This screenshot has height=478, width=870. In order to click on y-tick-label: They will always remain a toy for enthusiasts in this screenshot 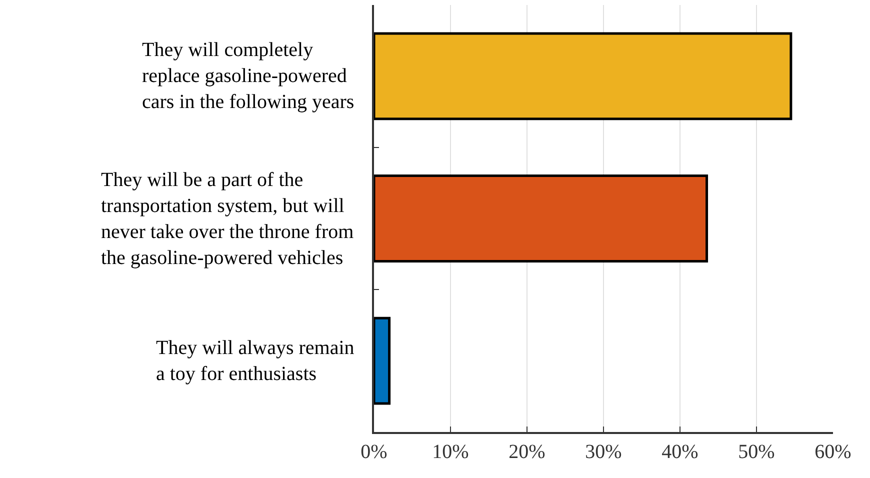, I will do `click(255, 361)`.